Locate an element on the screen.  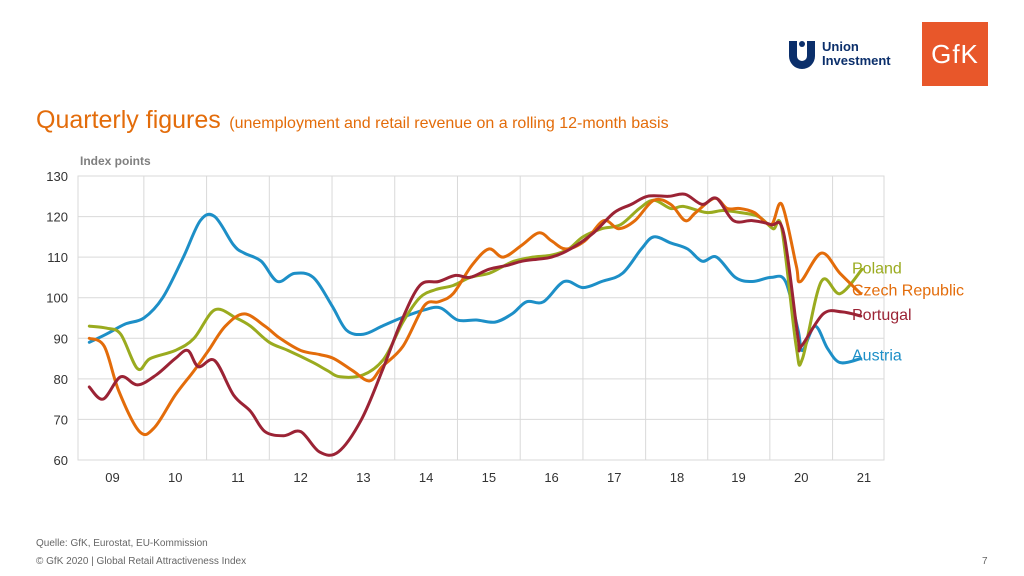
y-tick-label: 110 is located at coordinates (57, 257).